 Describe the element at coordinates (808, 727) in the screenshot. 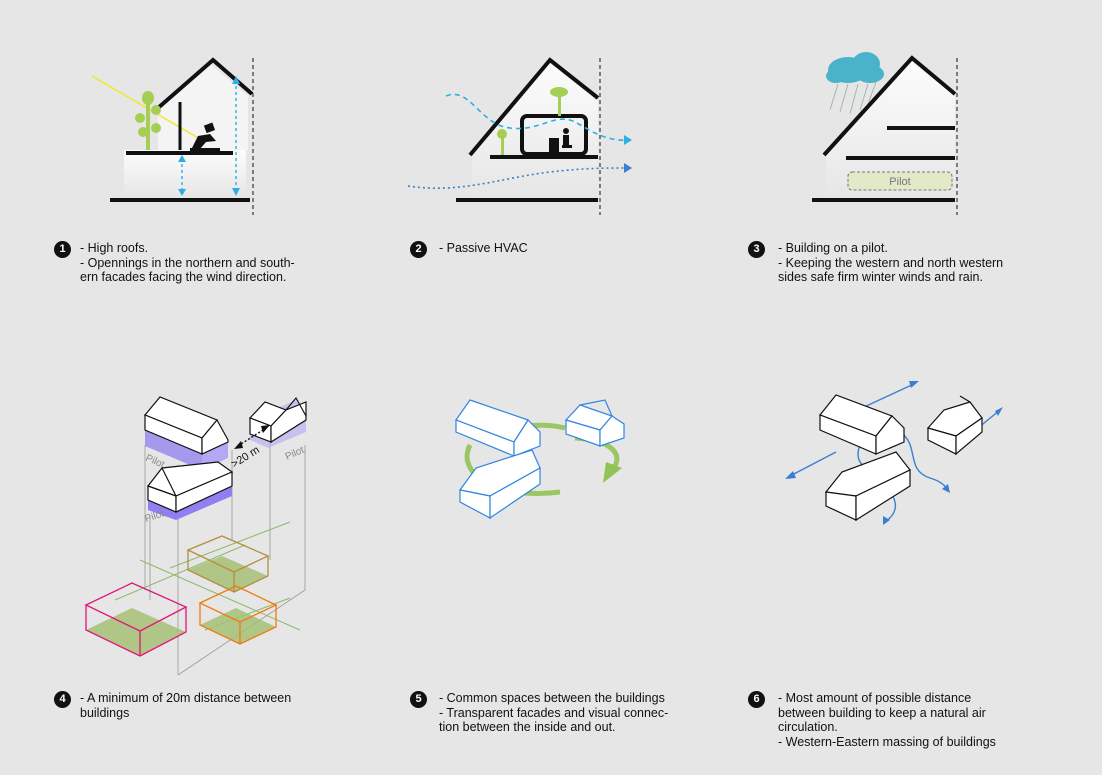

I see `caption-line: circulation.` at that location.